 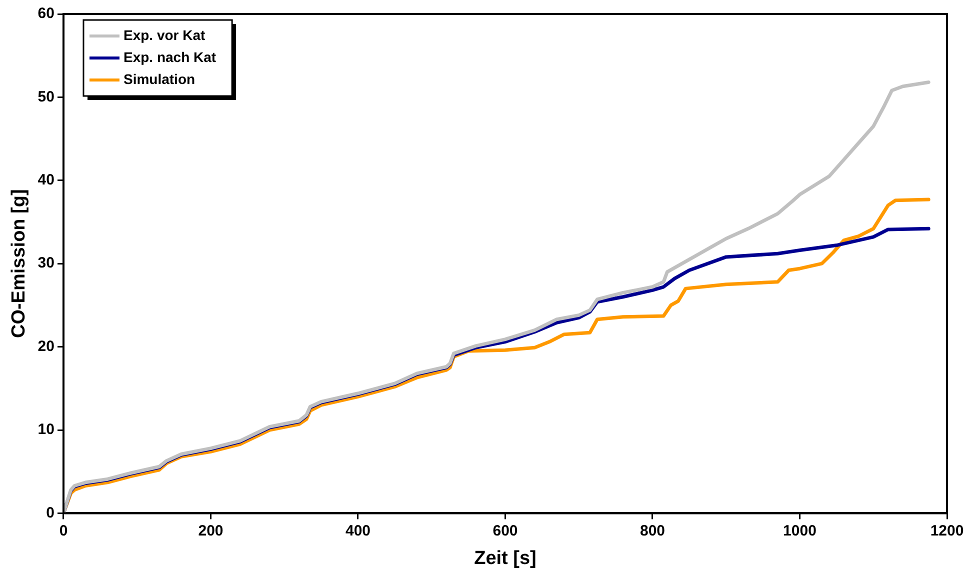 I want to click on y-tick-label: 40, so click(x=46, y=180).